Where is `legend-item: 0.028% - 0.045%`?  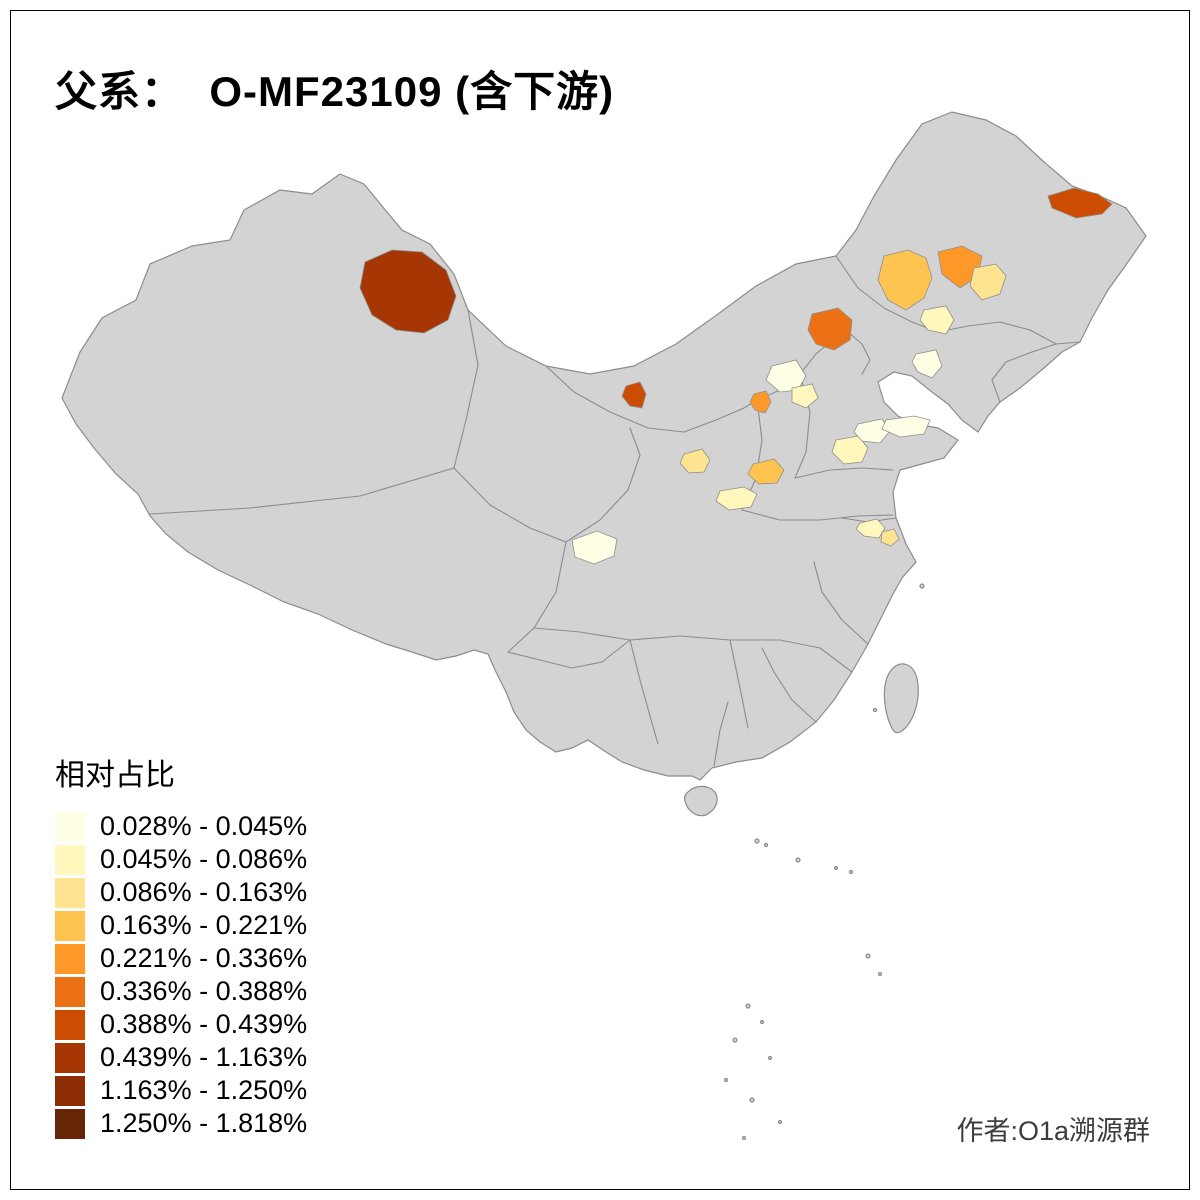
legend-item: 0.028% - 0.045% is located at coordinates (181, 826).